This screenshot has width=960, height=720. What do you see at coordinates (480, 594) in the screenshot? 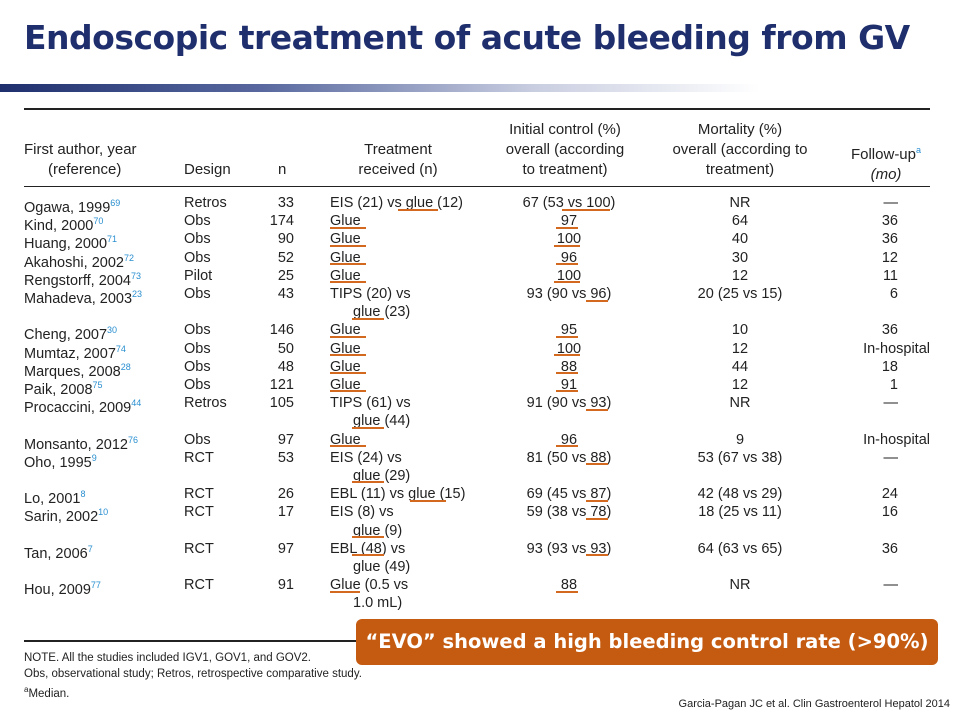
I see `table-row: Hou, 200977 RCT 91 Glue (0.5 vs 1.0 mL) 88 NR —` at bounding box center [480, 594].